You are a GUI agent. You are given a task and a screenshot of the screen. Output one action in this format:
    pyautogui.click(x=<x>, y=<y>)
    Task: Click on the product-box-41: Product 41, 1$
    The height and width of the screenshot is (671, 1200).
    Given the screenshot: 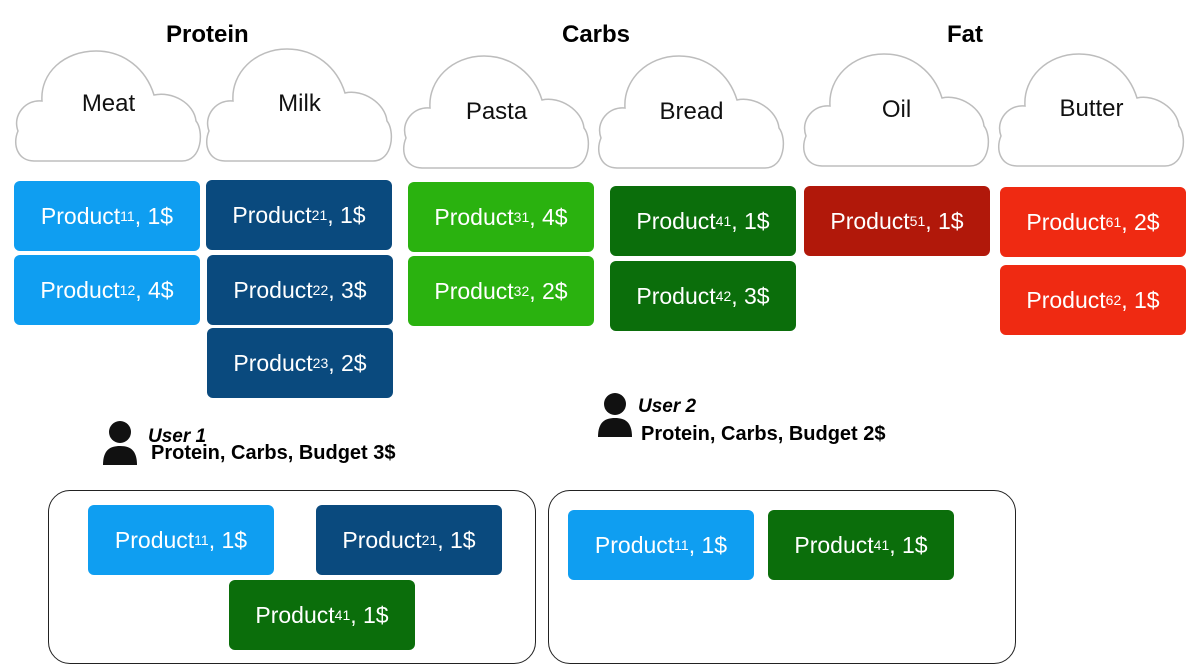 What is the action you would take?
    pyautogui.click(x=703, y=221)
    